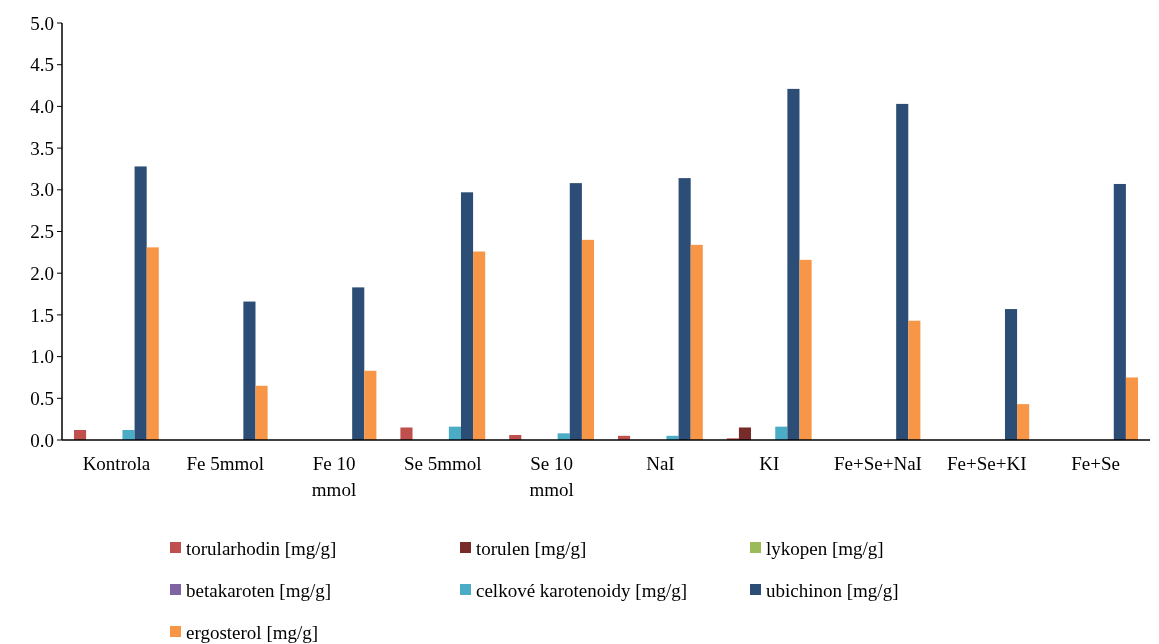 The image size is (1159, 644). Describe the element at coordinates (252, 632) in the screenshot. I see `legend-label: ergosterol [mg/g]` at that location.